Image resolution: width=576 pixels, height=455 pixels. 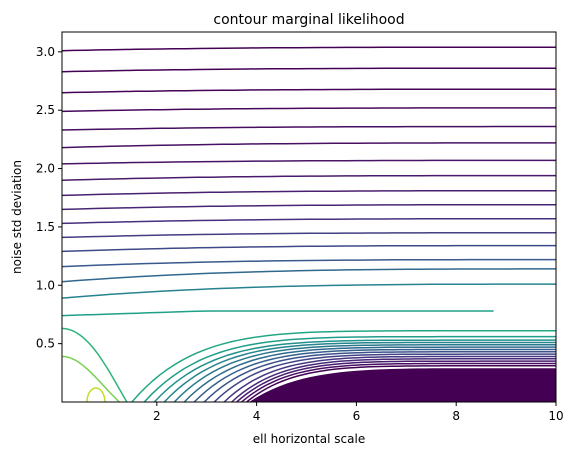 I want to click on y-tick-label: 2.5, so click(x=45, y=110).